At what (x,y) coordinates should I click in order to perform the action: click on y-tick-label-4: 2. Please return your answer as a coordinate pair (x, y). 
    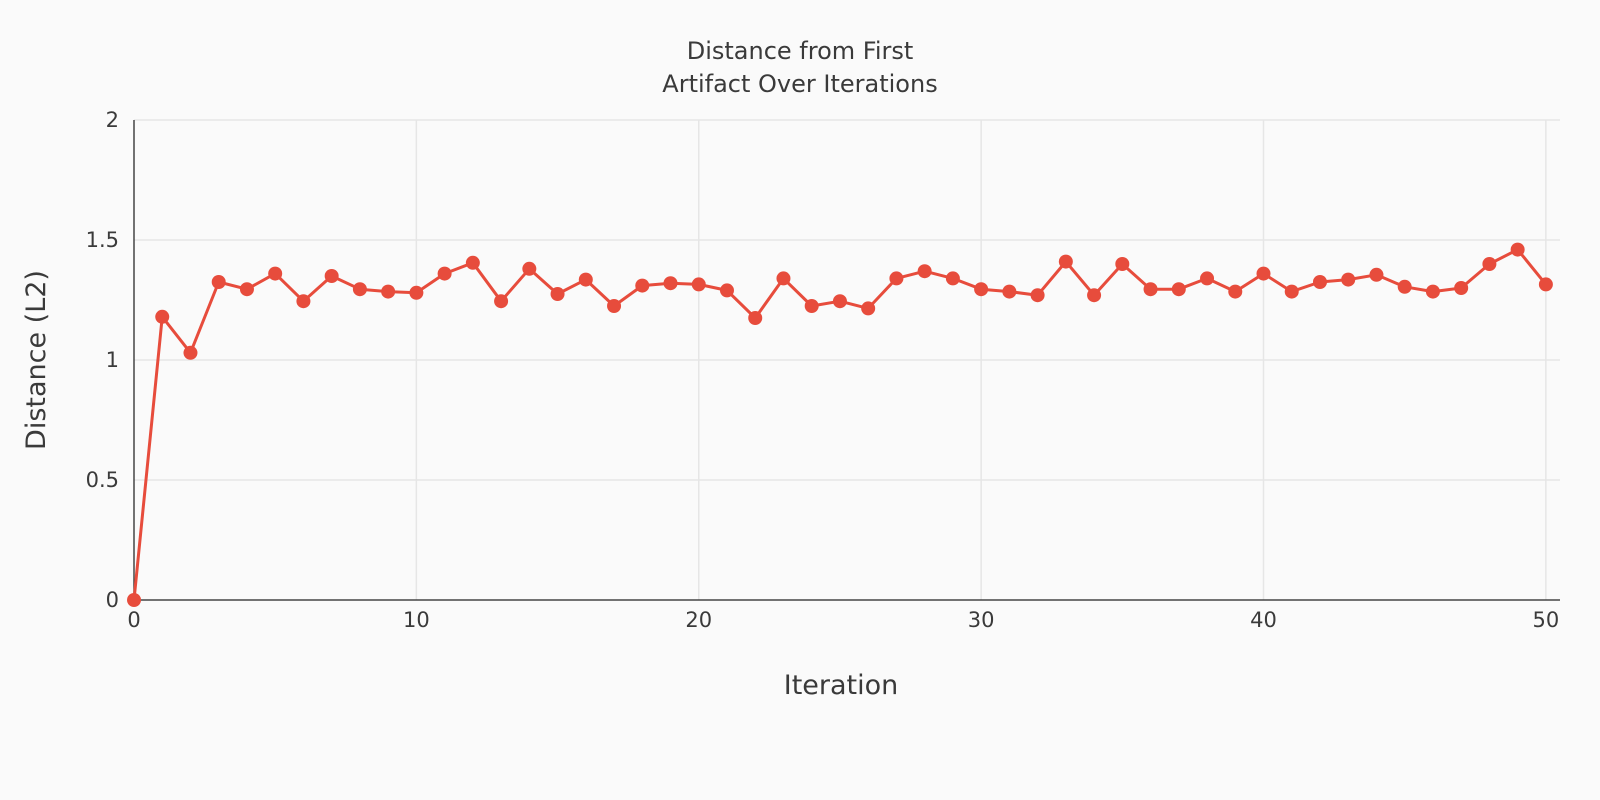
    Looking at the image, I should click on (112, 120).